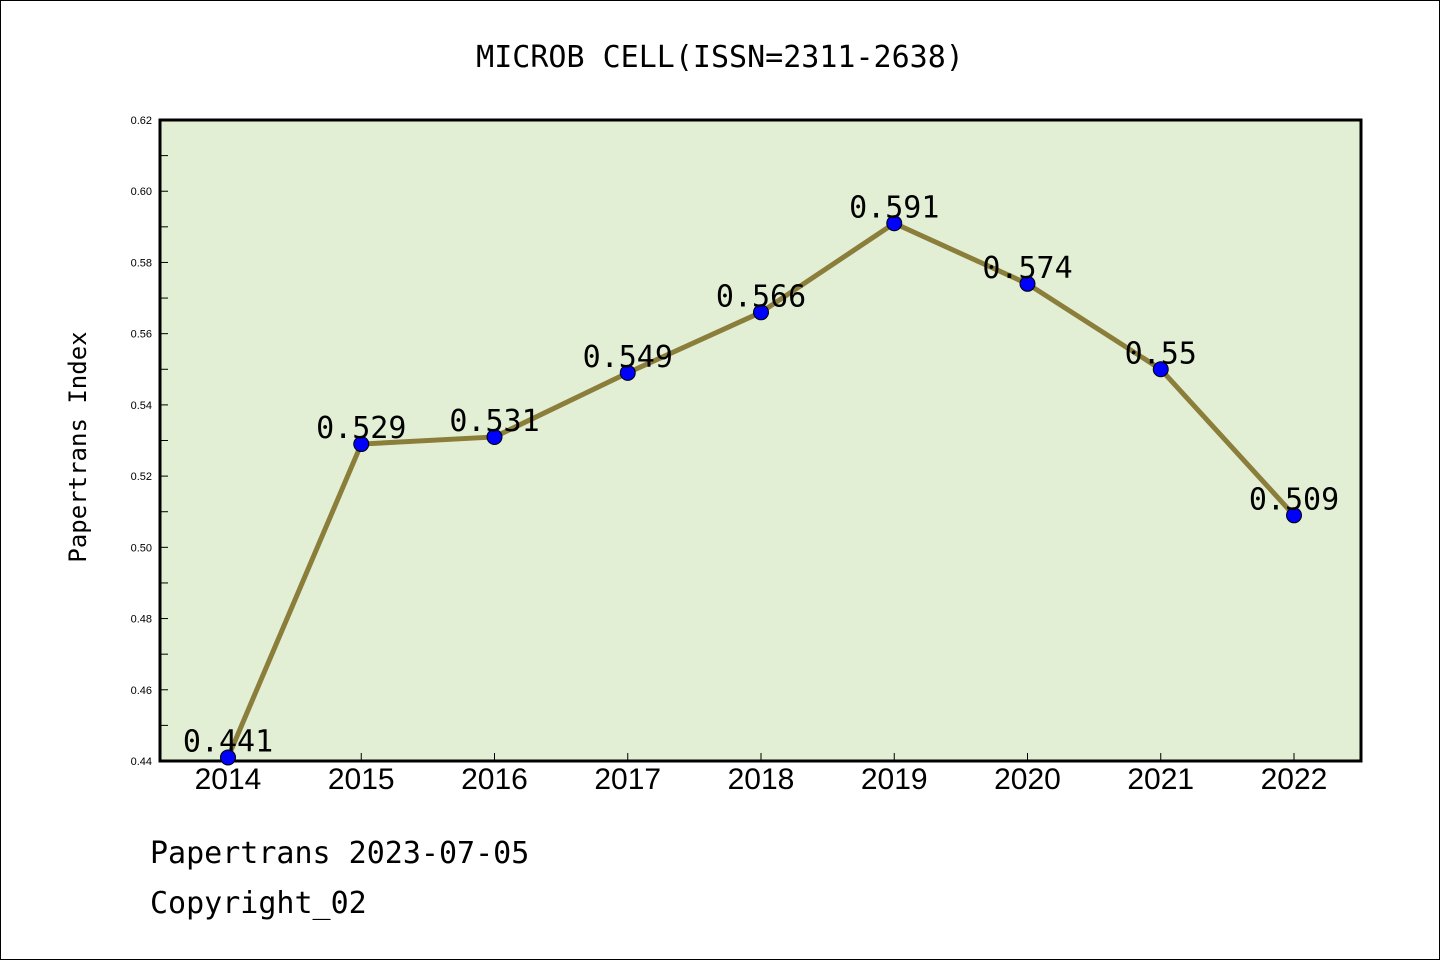  I want to click on y-tick-label: 0.50, so click(141, 548).